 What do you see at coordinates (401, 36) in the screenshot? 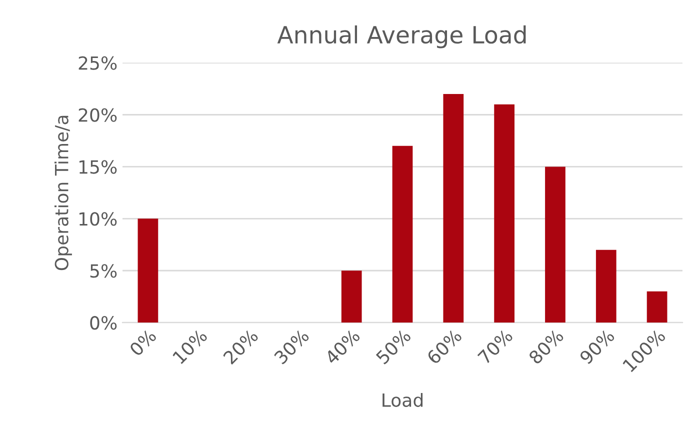
I see `chart-title: Annual Average Load` at bounding box center [401, 36].